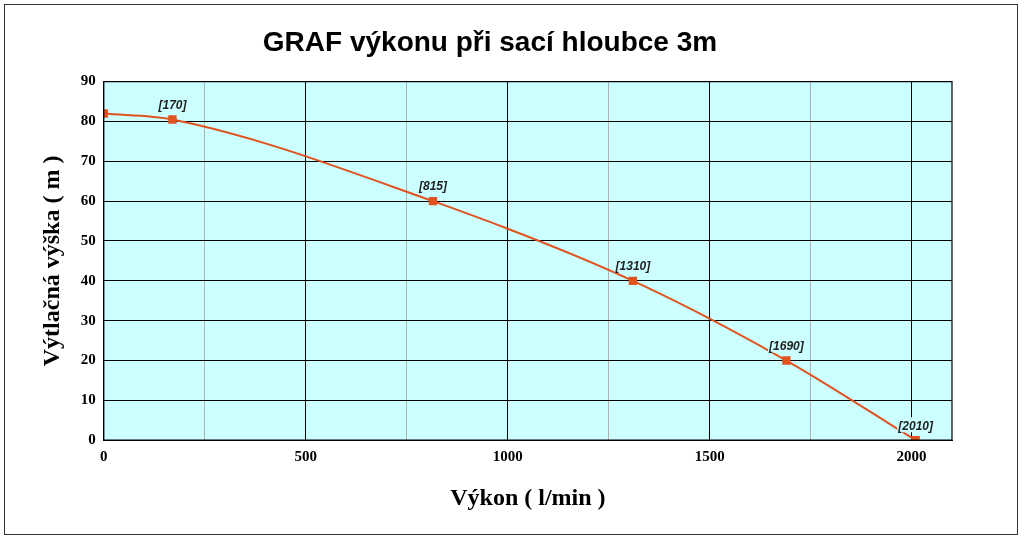 The width and height of the screenshot is (1024, 541). Describe the element at coordinates (88, 319) in the screenshot. I see `y-tick-label: 30` at that location.